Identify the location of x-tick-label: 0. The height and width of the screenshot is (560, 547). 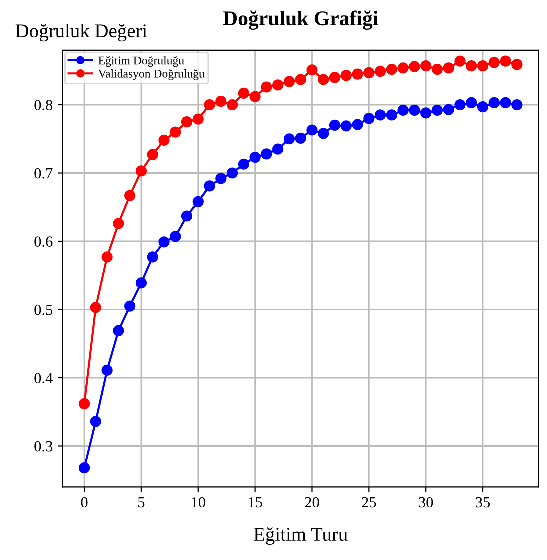
(84, 502).